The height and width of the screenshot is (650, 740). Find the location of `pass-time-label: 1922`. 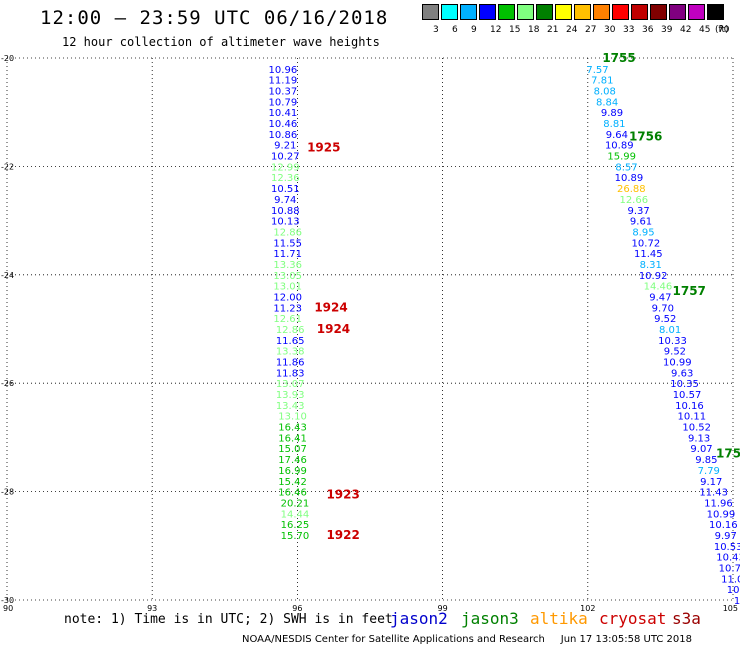

pass-time-label: 1922 is located at coordinates (342, 535).